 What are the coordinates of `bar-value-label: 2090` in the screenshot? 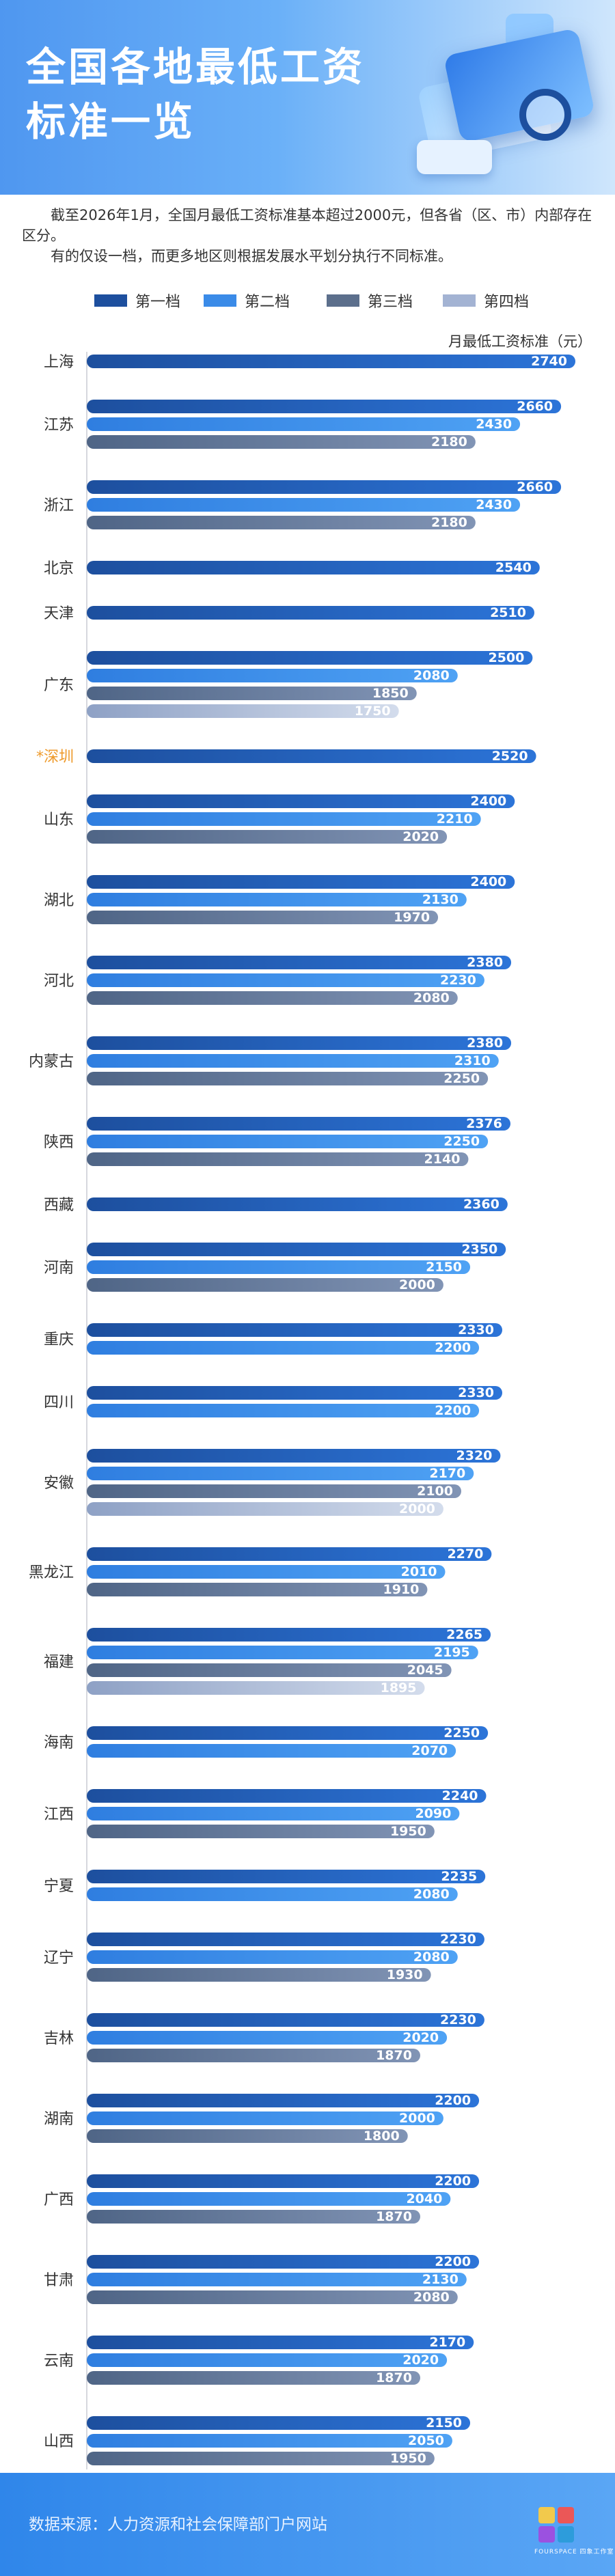 It's located at (433, 1813).